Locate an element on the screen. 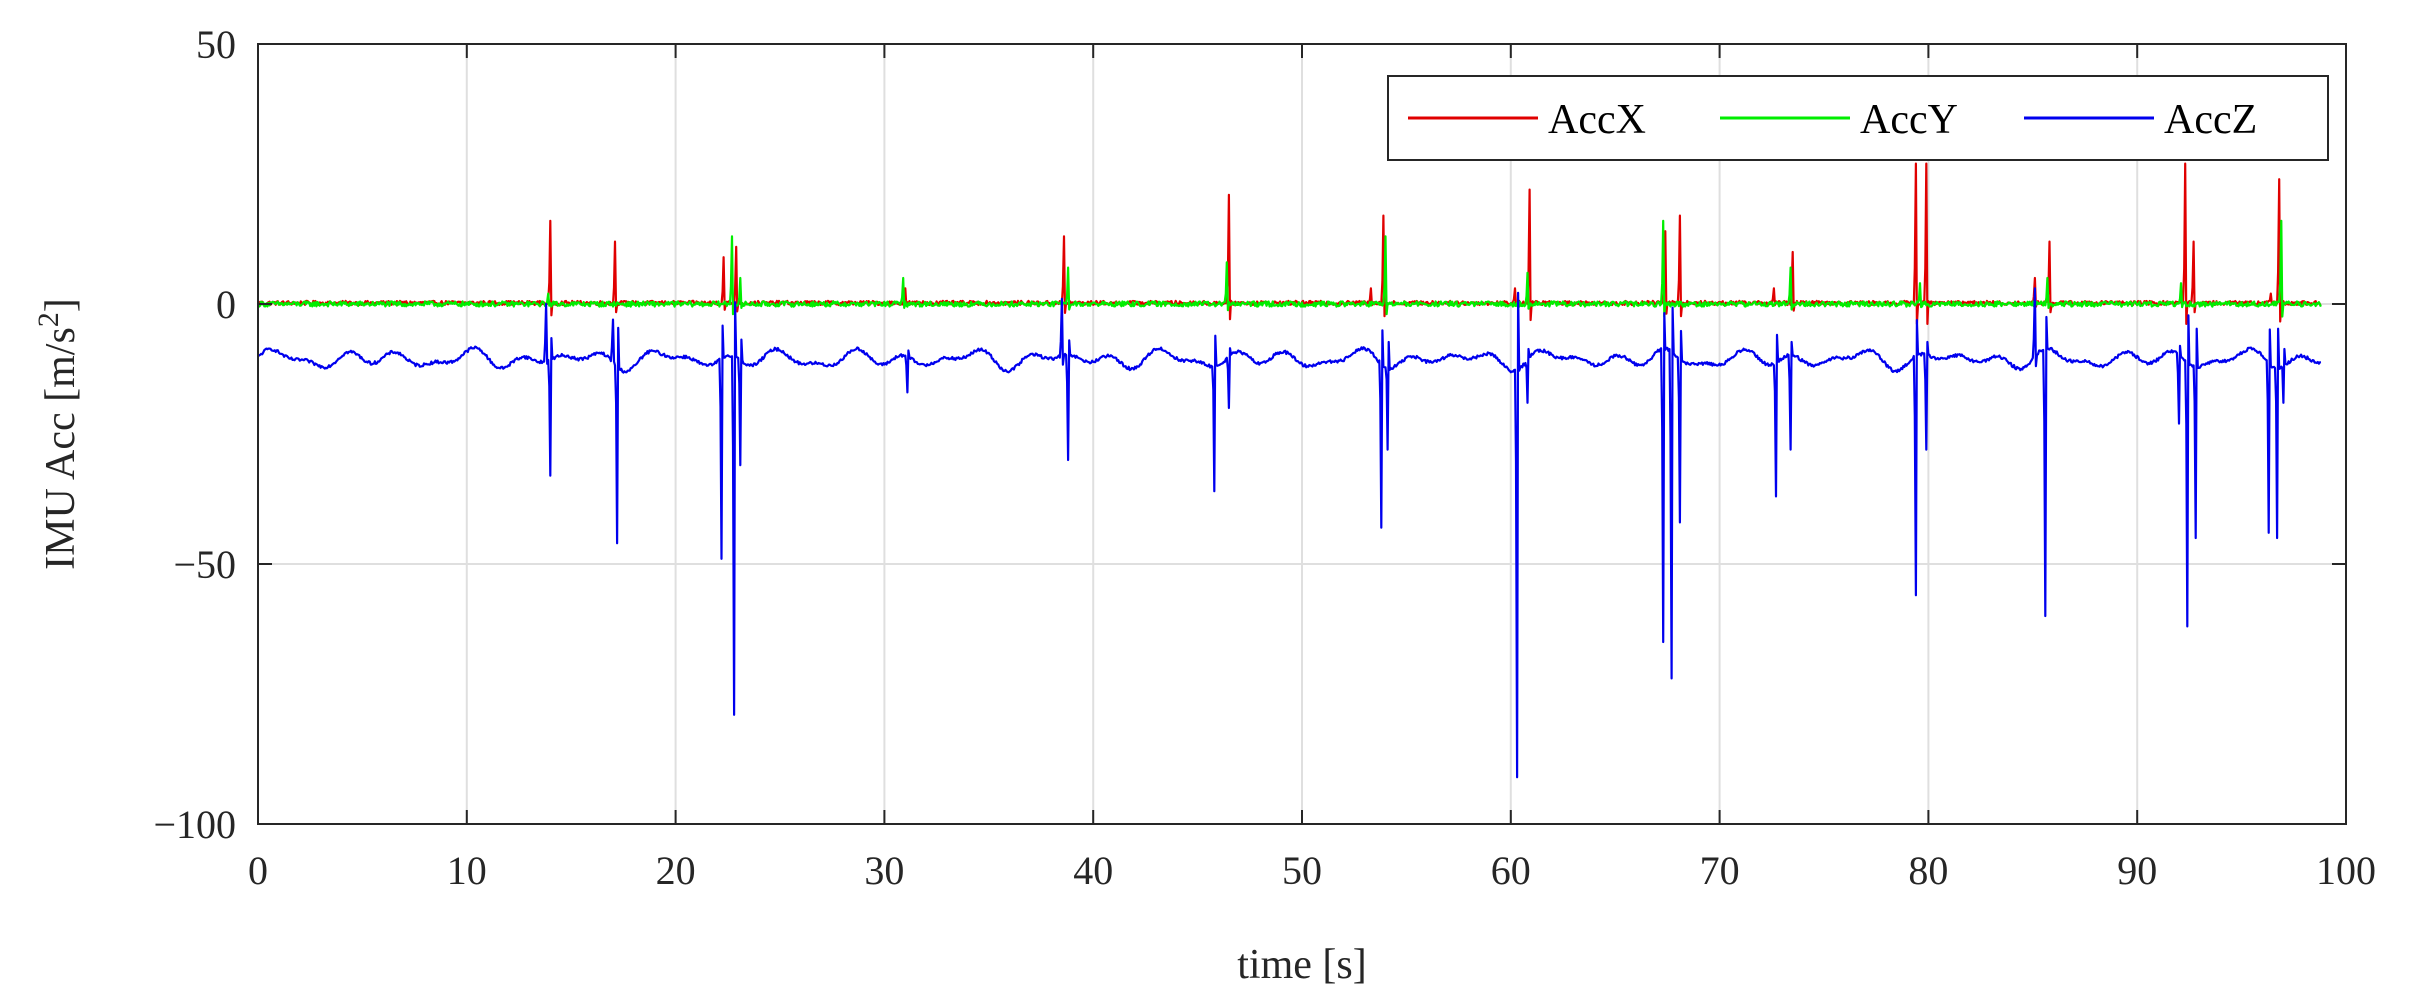 This screenshot has width=2412, height=1008. legend-label-accz: AccZ is located at coordinates (2210, 120).